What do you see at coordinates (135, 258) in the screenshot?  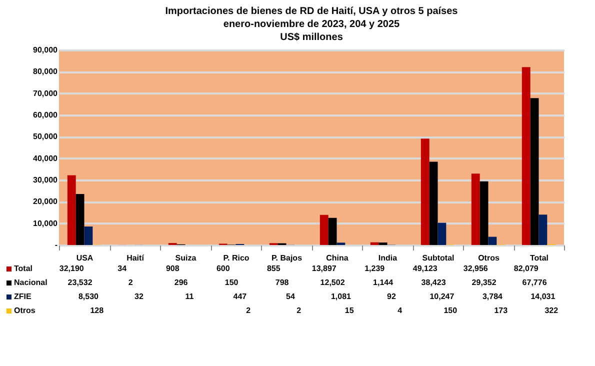 I see `x-tick-label: Haití` at bounding box center [135, 258].